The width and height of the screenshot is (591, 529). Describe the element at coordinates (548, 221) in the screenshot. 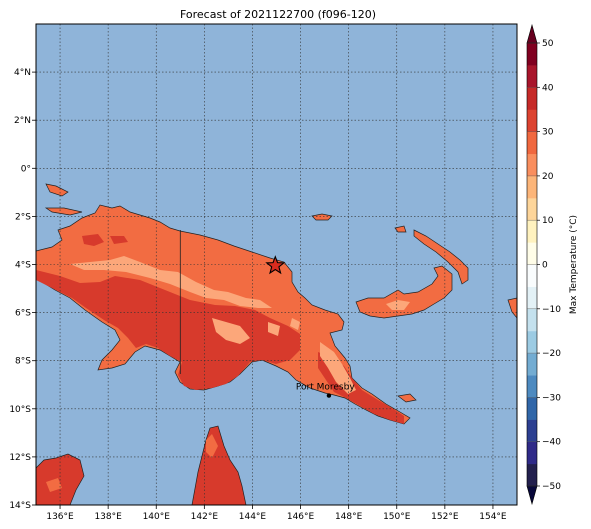

I see `colorbar-tick-label: 10` at that location.